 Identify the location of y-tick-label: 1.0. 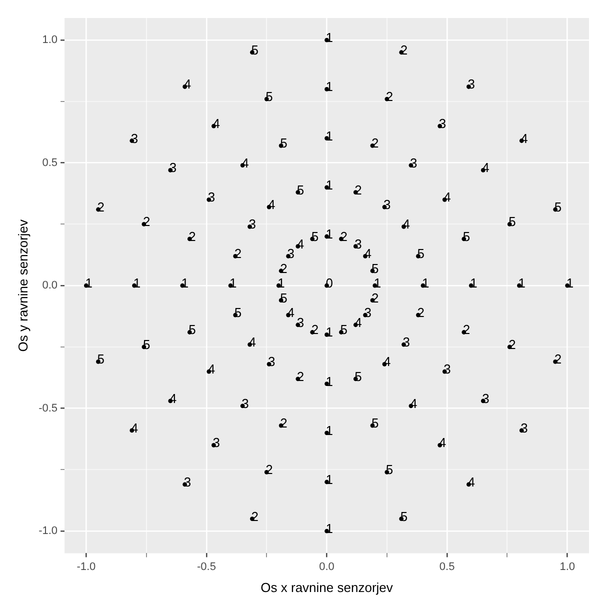
(50, 40).